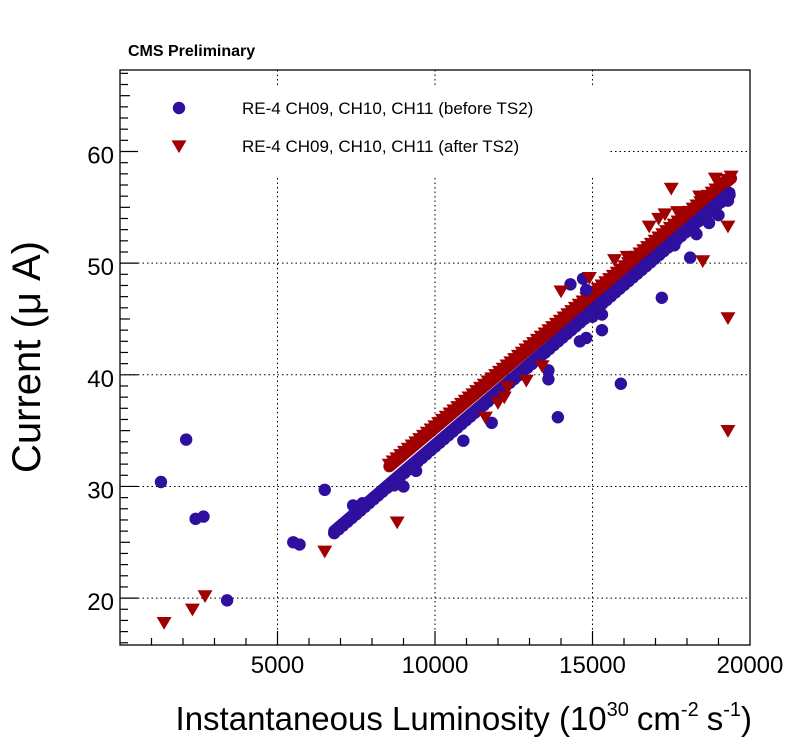  I want to click on x-axis-unit-exp: 30, so click(618, 710).